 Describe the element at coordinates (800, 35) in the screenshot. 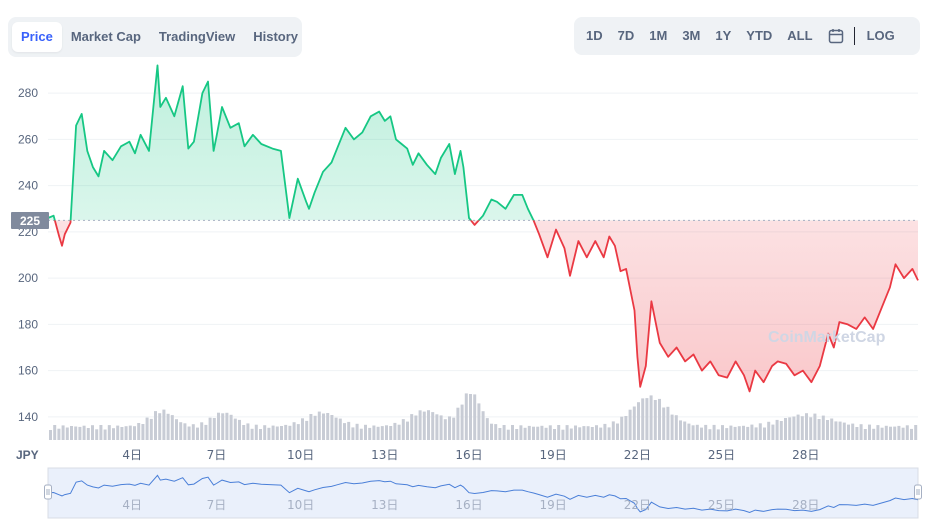

I see `range-all-button: ALL` at that location.